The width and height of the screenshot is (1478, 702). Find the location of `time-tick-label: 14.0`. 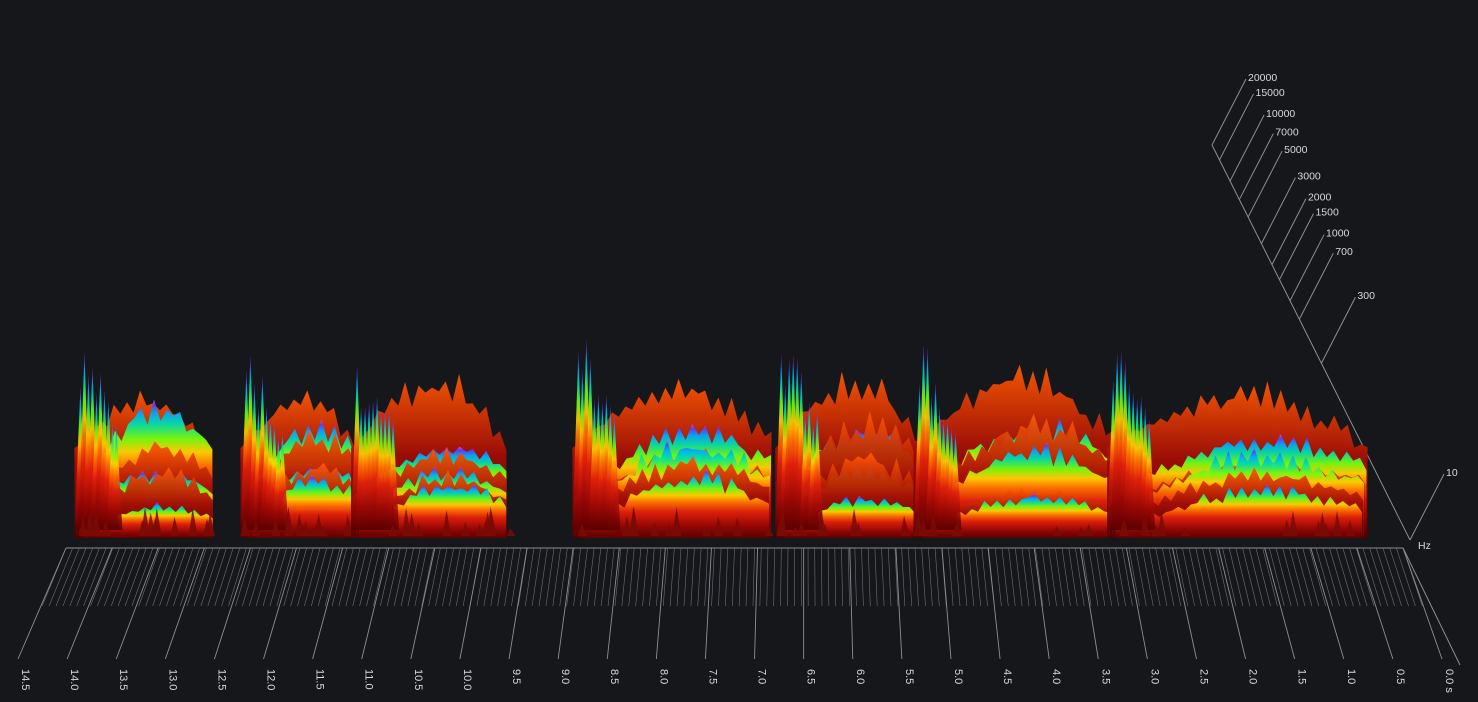

time-tick-label: 14.0 is located at coordinates (74, 679).